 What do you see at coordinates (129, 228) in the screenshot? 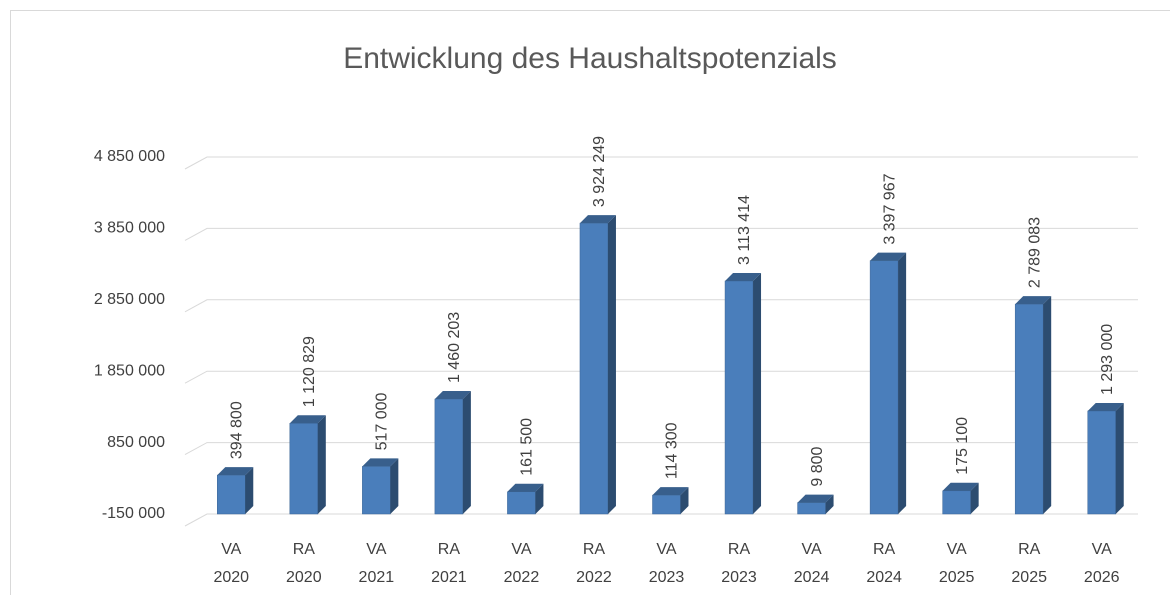
I see `y-tick-label: 3 850 000` at bounding box center [129, 228].